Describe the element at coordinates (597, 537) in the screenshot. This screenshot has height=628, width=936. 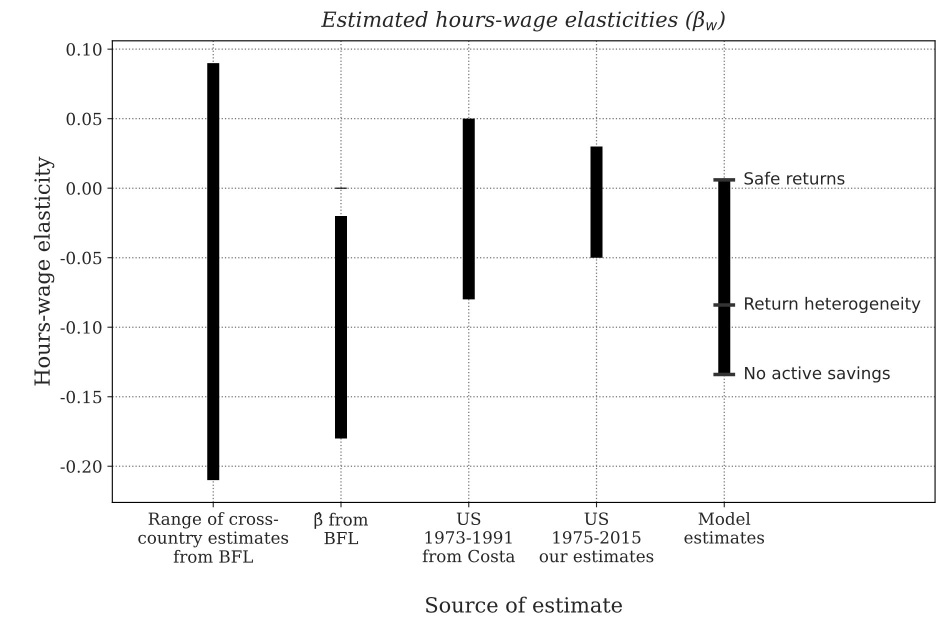
I see `x-tick-label: US 1975-2015 our estimates` at that location.